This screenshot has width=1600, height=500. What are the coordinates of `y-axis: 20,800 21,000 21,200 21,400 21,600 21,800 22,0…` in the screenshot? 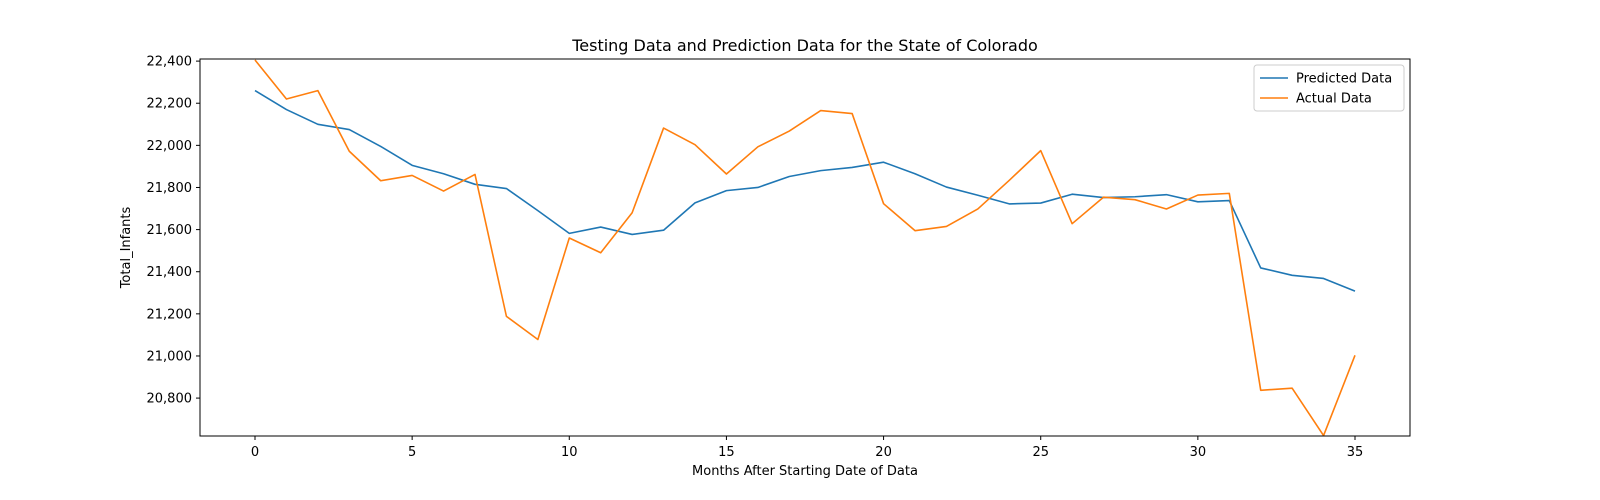 It's located at (173, 231).